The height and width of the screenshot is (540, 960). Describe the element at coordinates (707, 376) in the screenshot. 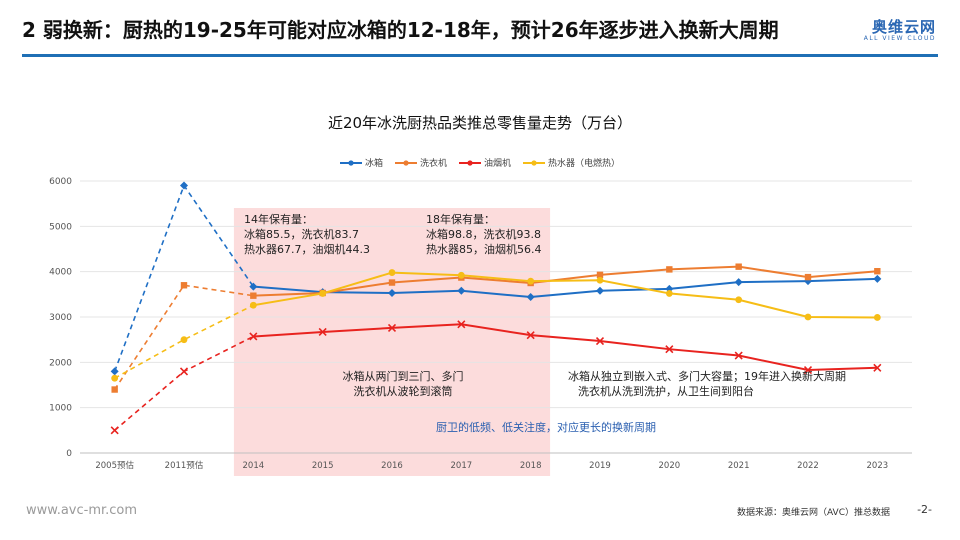

I see `annotation-line: 冰箱从独立到嵌入式、多门大容量；19年进入换新大周期` at that location.